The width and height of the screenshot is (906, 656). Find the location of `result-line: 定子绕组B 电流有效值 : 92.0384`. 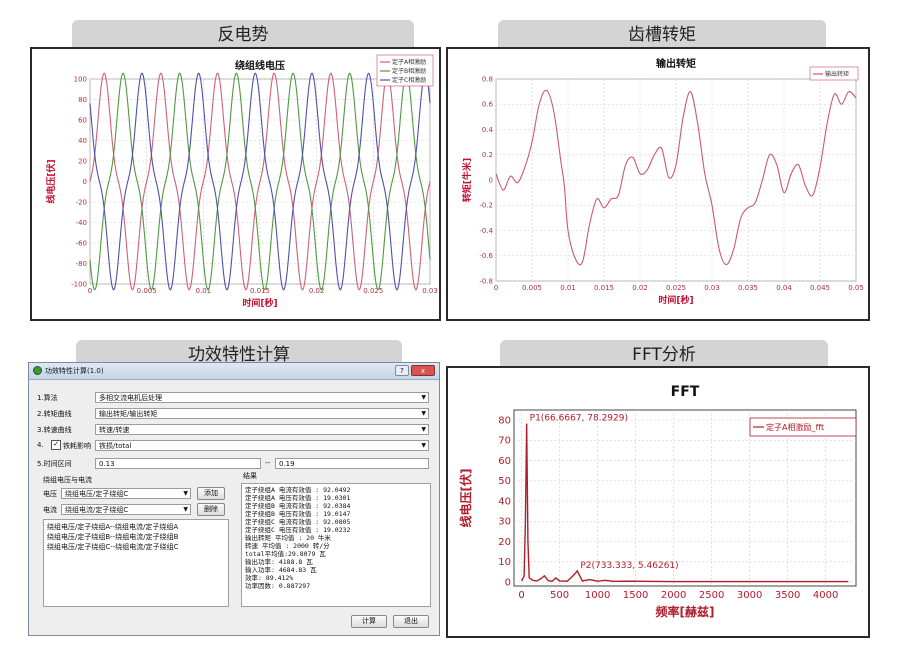

result-line: 定子绕组B 电流有效值 : 92.0384 is located at coordinates (298, 506).